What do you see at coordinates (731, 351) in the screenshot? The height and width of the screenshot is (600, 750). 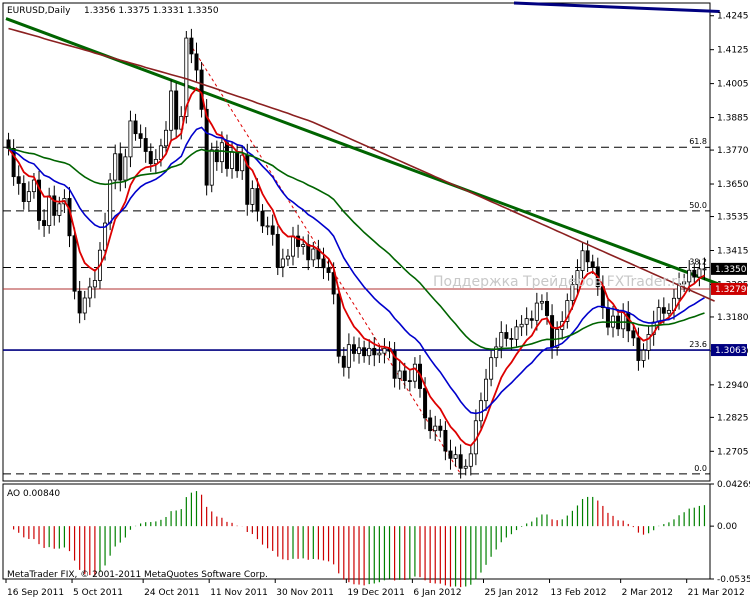 I see `price-box-label: 1.3063` at bounding box center [731, 351].